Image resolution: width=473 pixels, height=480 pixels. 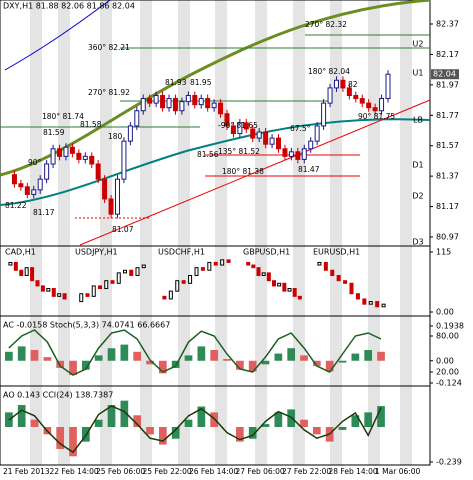 What do you see at coordinates (444, 74) in the screenshot?
I see `last-price-label: 82.04` at bounding box center [444, 74].